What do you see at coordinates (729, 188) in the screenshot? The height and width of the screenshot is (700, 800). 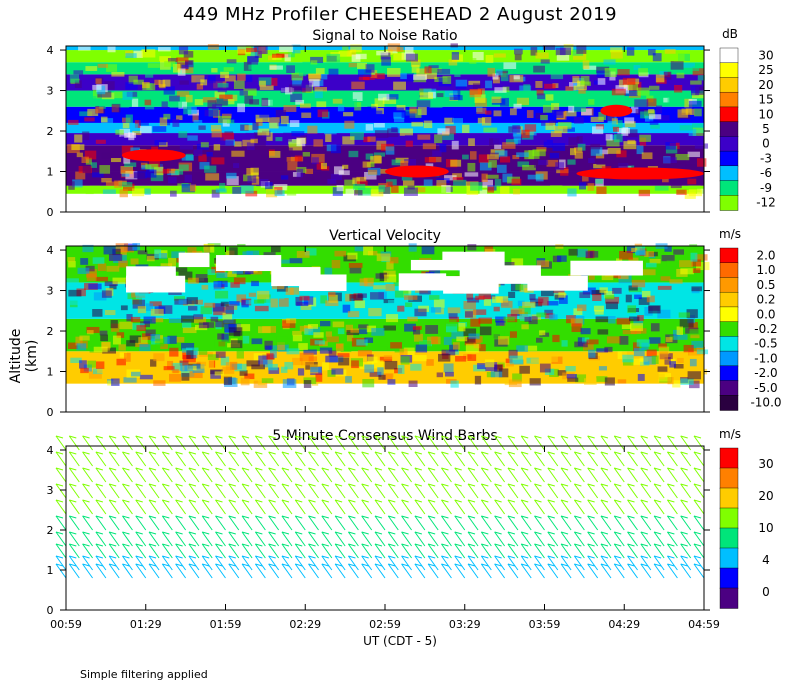 I see `colorbar-swatch` at bounding box center [729, 188].